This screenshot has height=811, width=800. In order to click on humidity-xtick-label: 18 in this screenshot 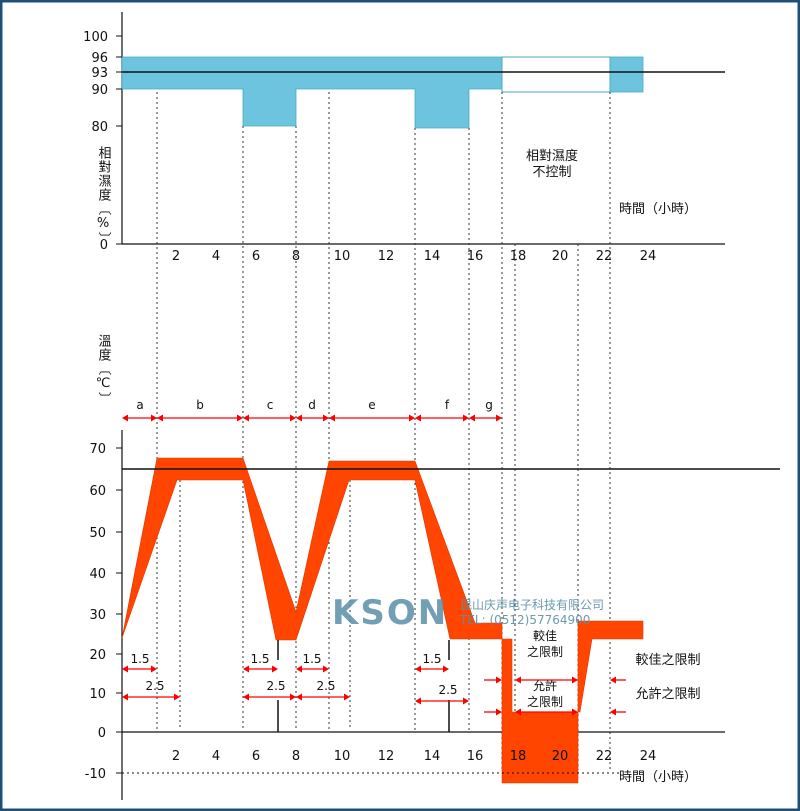, I will do `click(518, 256)`.